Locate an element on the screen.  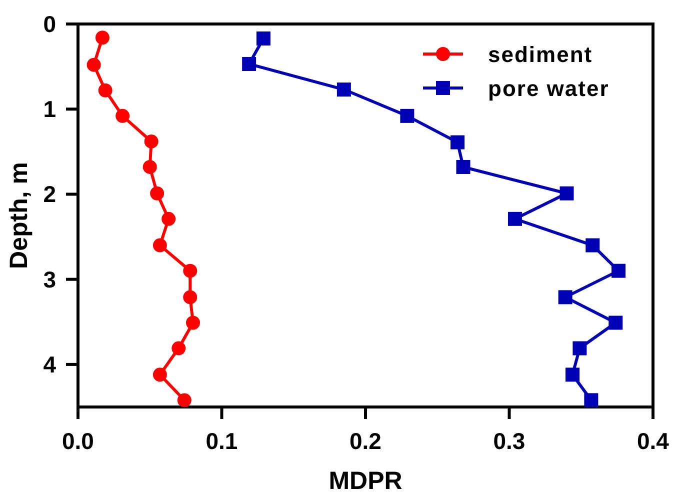
x-tick-label: 0.0 is located at coordinates (78, 441).